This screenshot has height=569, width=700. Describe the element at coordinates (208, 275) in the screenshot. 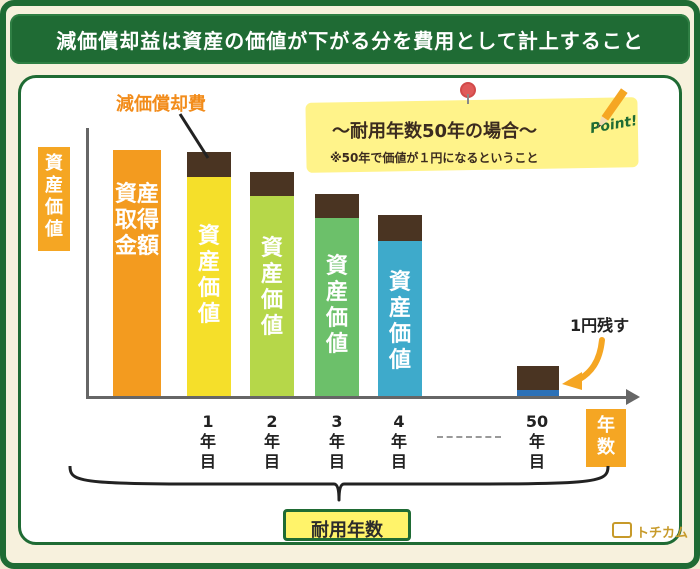

I see `bar-year-1-label: 資産価値` at that location.